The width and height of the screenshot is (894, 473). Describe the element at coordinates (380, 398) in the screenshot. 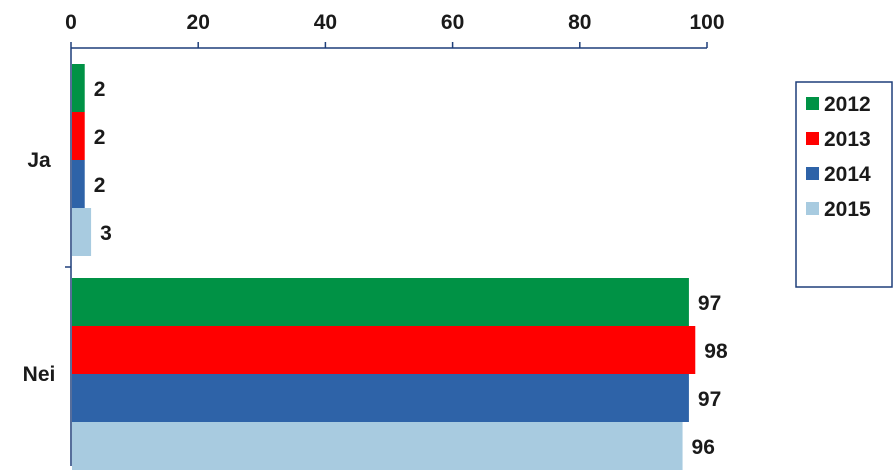

I see `bar-nei-2014` at that location.